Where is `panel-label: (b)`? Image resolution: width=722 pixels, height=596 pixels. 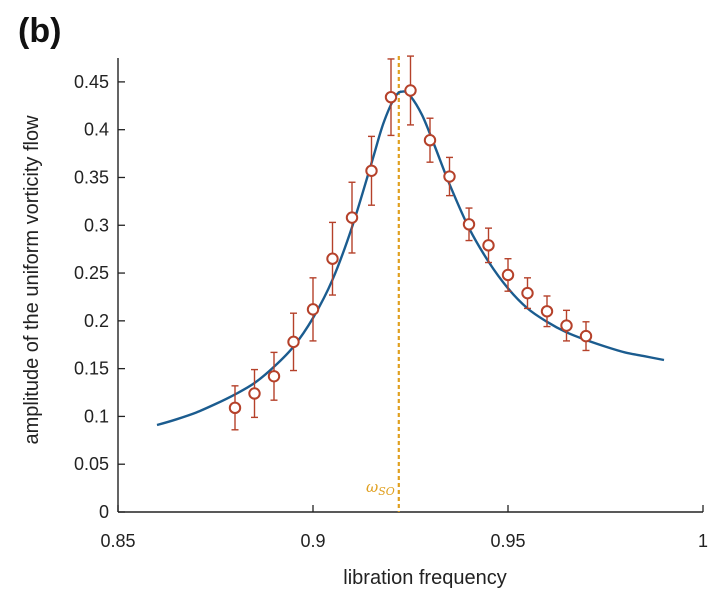
panel-label: (b) is located at coordinates (39, 31).